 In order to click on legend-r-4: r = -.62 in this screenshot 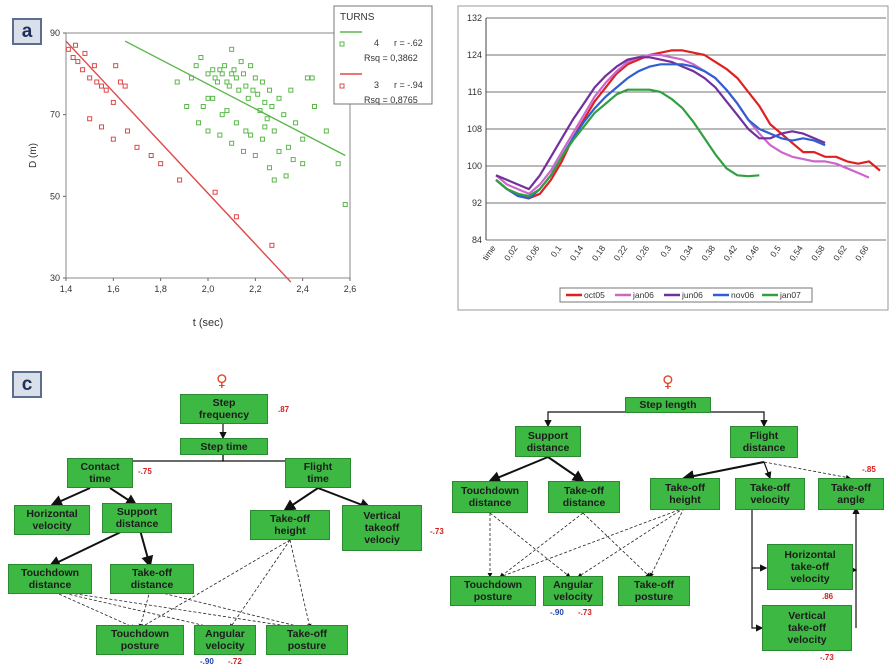, I will do `click(408, 43)`.